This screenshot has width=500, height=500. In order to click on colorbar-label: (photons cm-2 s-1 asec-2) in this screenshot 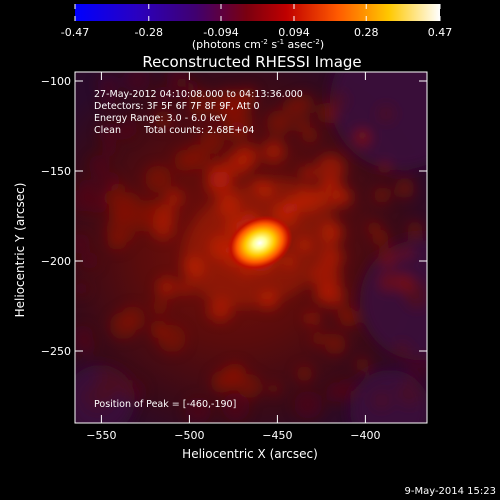, I will do `click(258, 44)`.